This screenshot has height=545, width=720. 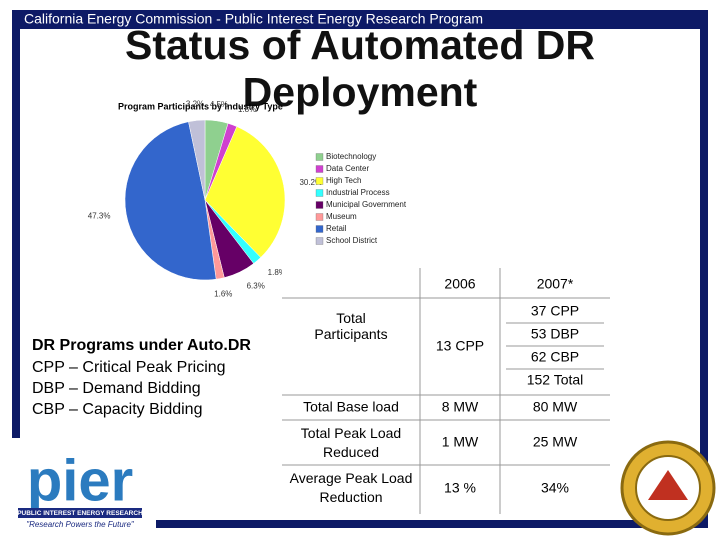 I want to click on row-label: Average Peak Load Reduction, so click(x=351, y=487).